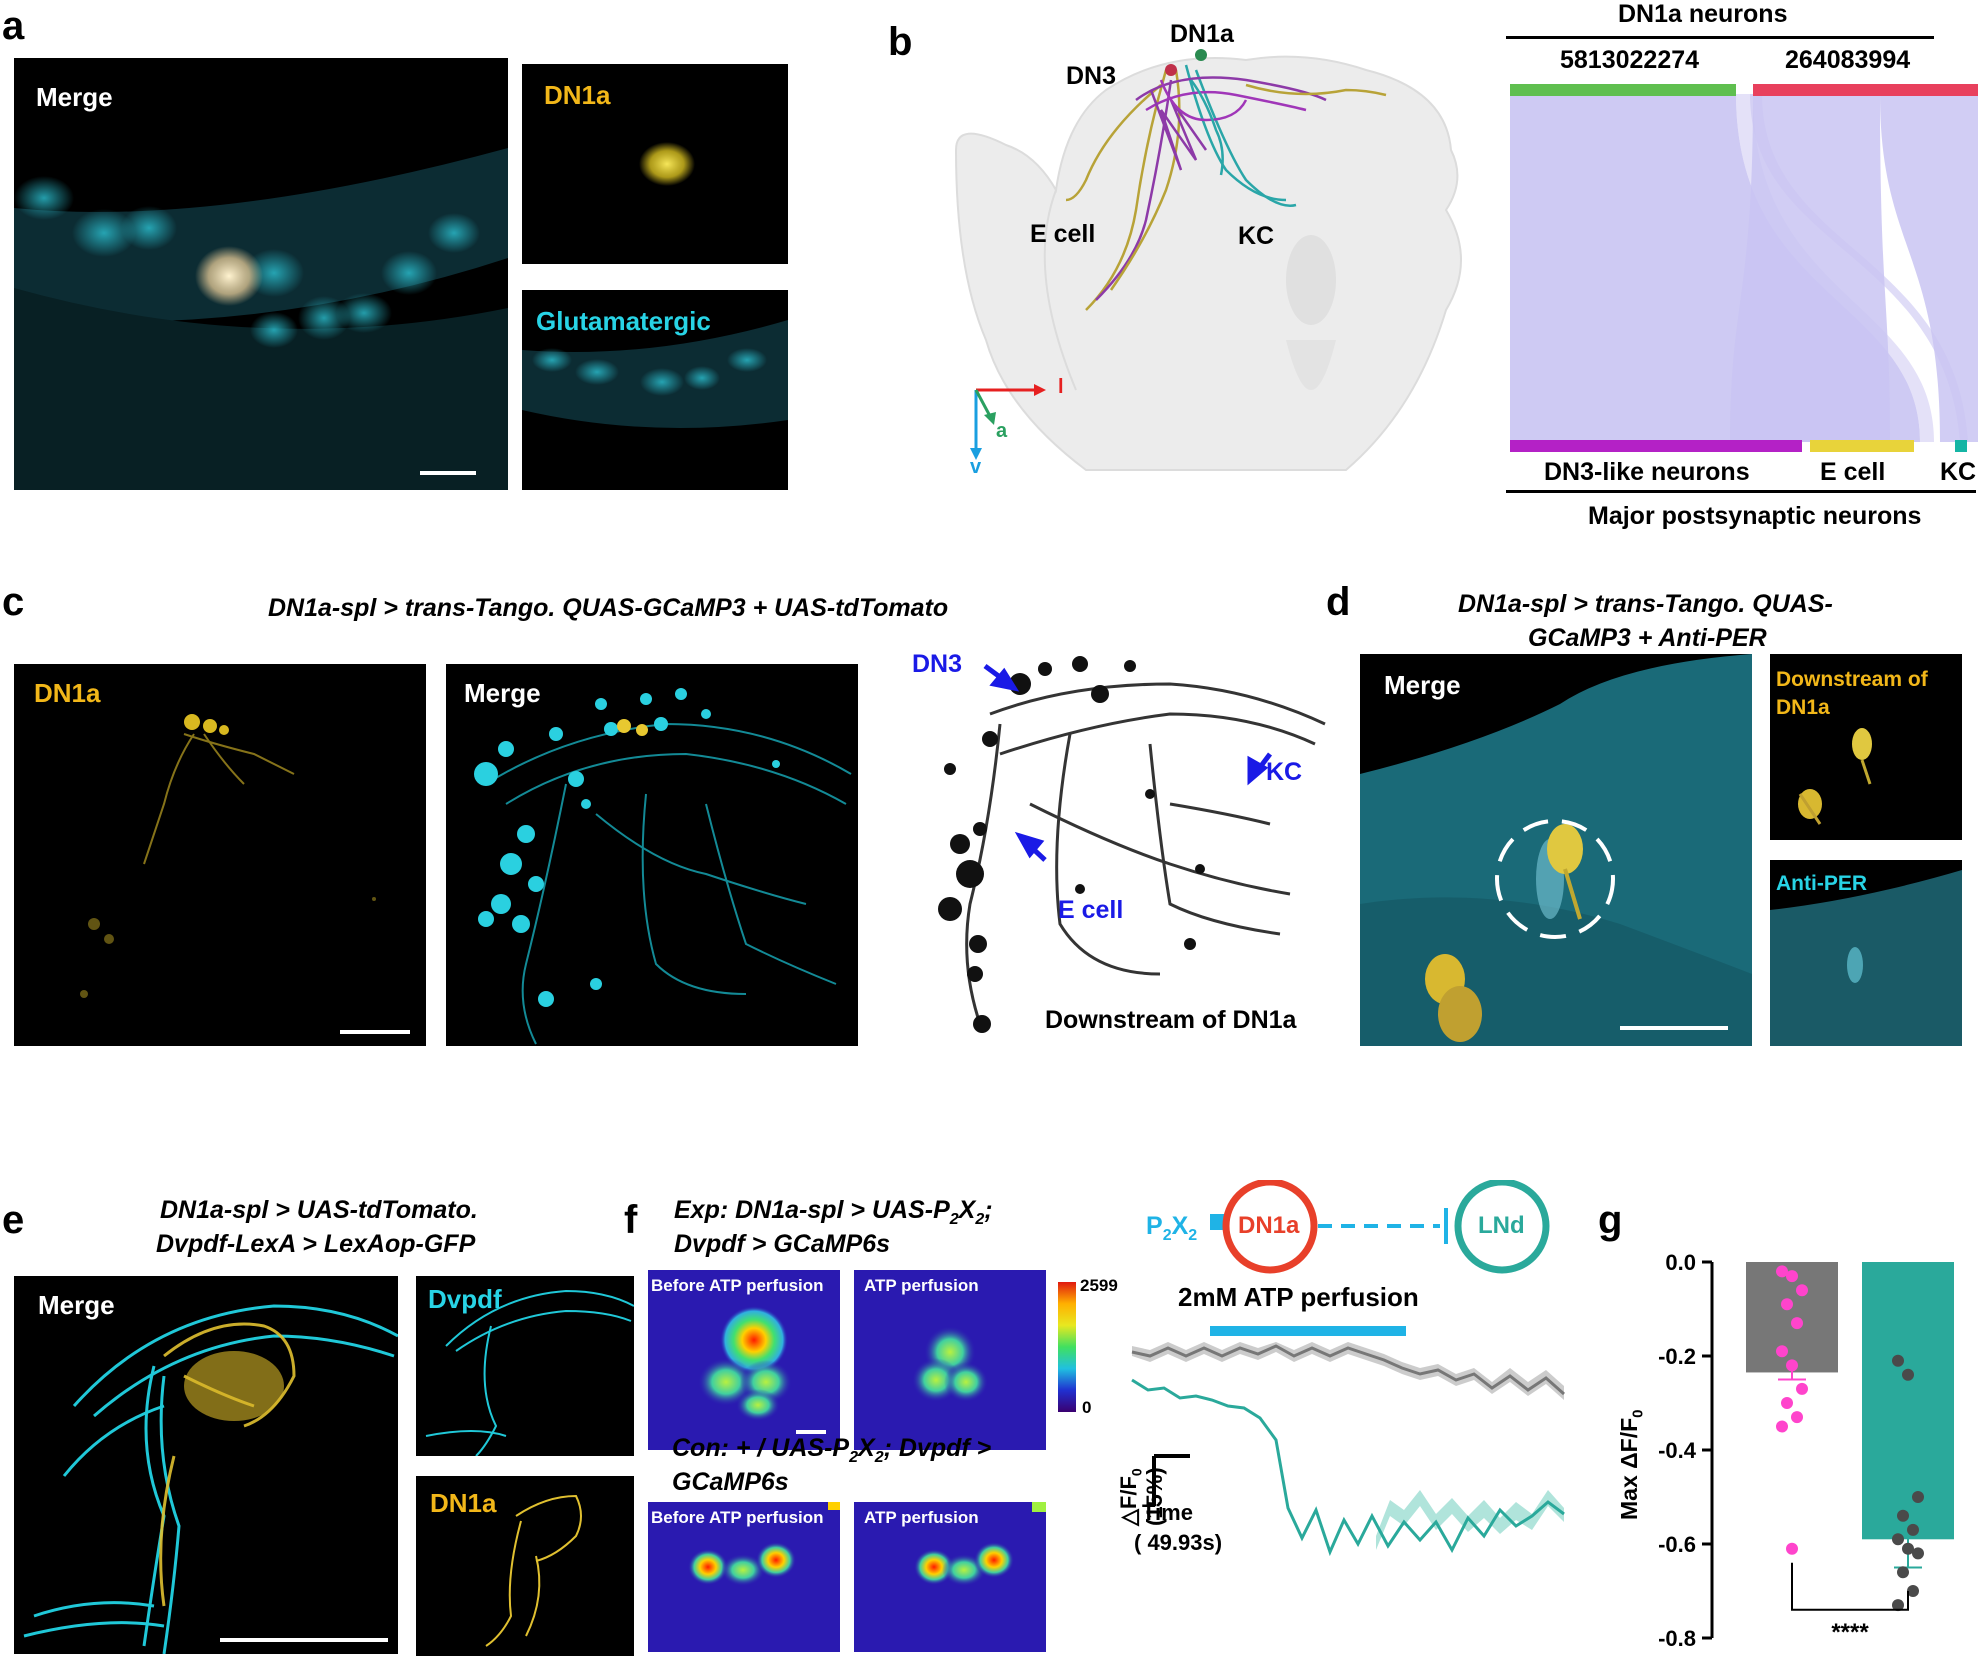 Image resolution: width=1978 pixels, height=1678 pixels. What do you see at coordinates (1167, 1512) in the screenshot?
I see `scale-x-label-1: Time` at bounding box center [1167, 1512].